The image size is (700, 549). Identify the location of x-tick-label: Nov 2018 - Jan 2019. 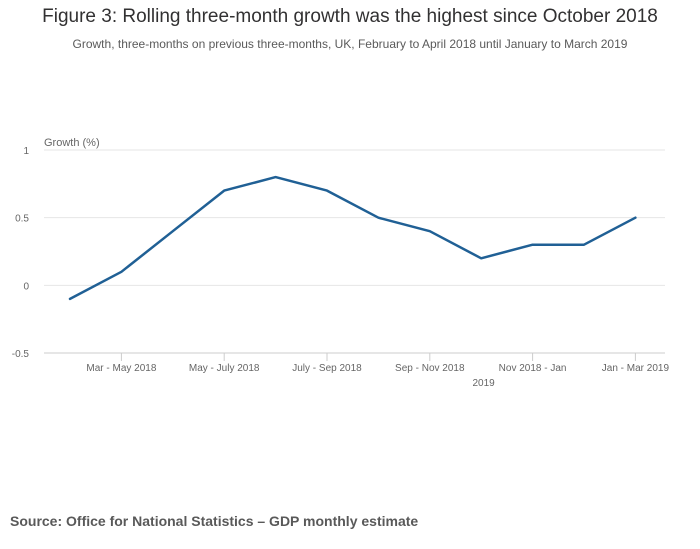
(519, 376).